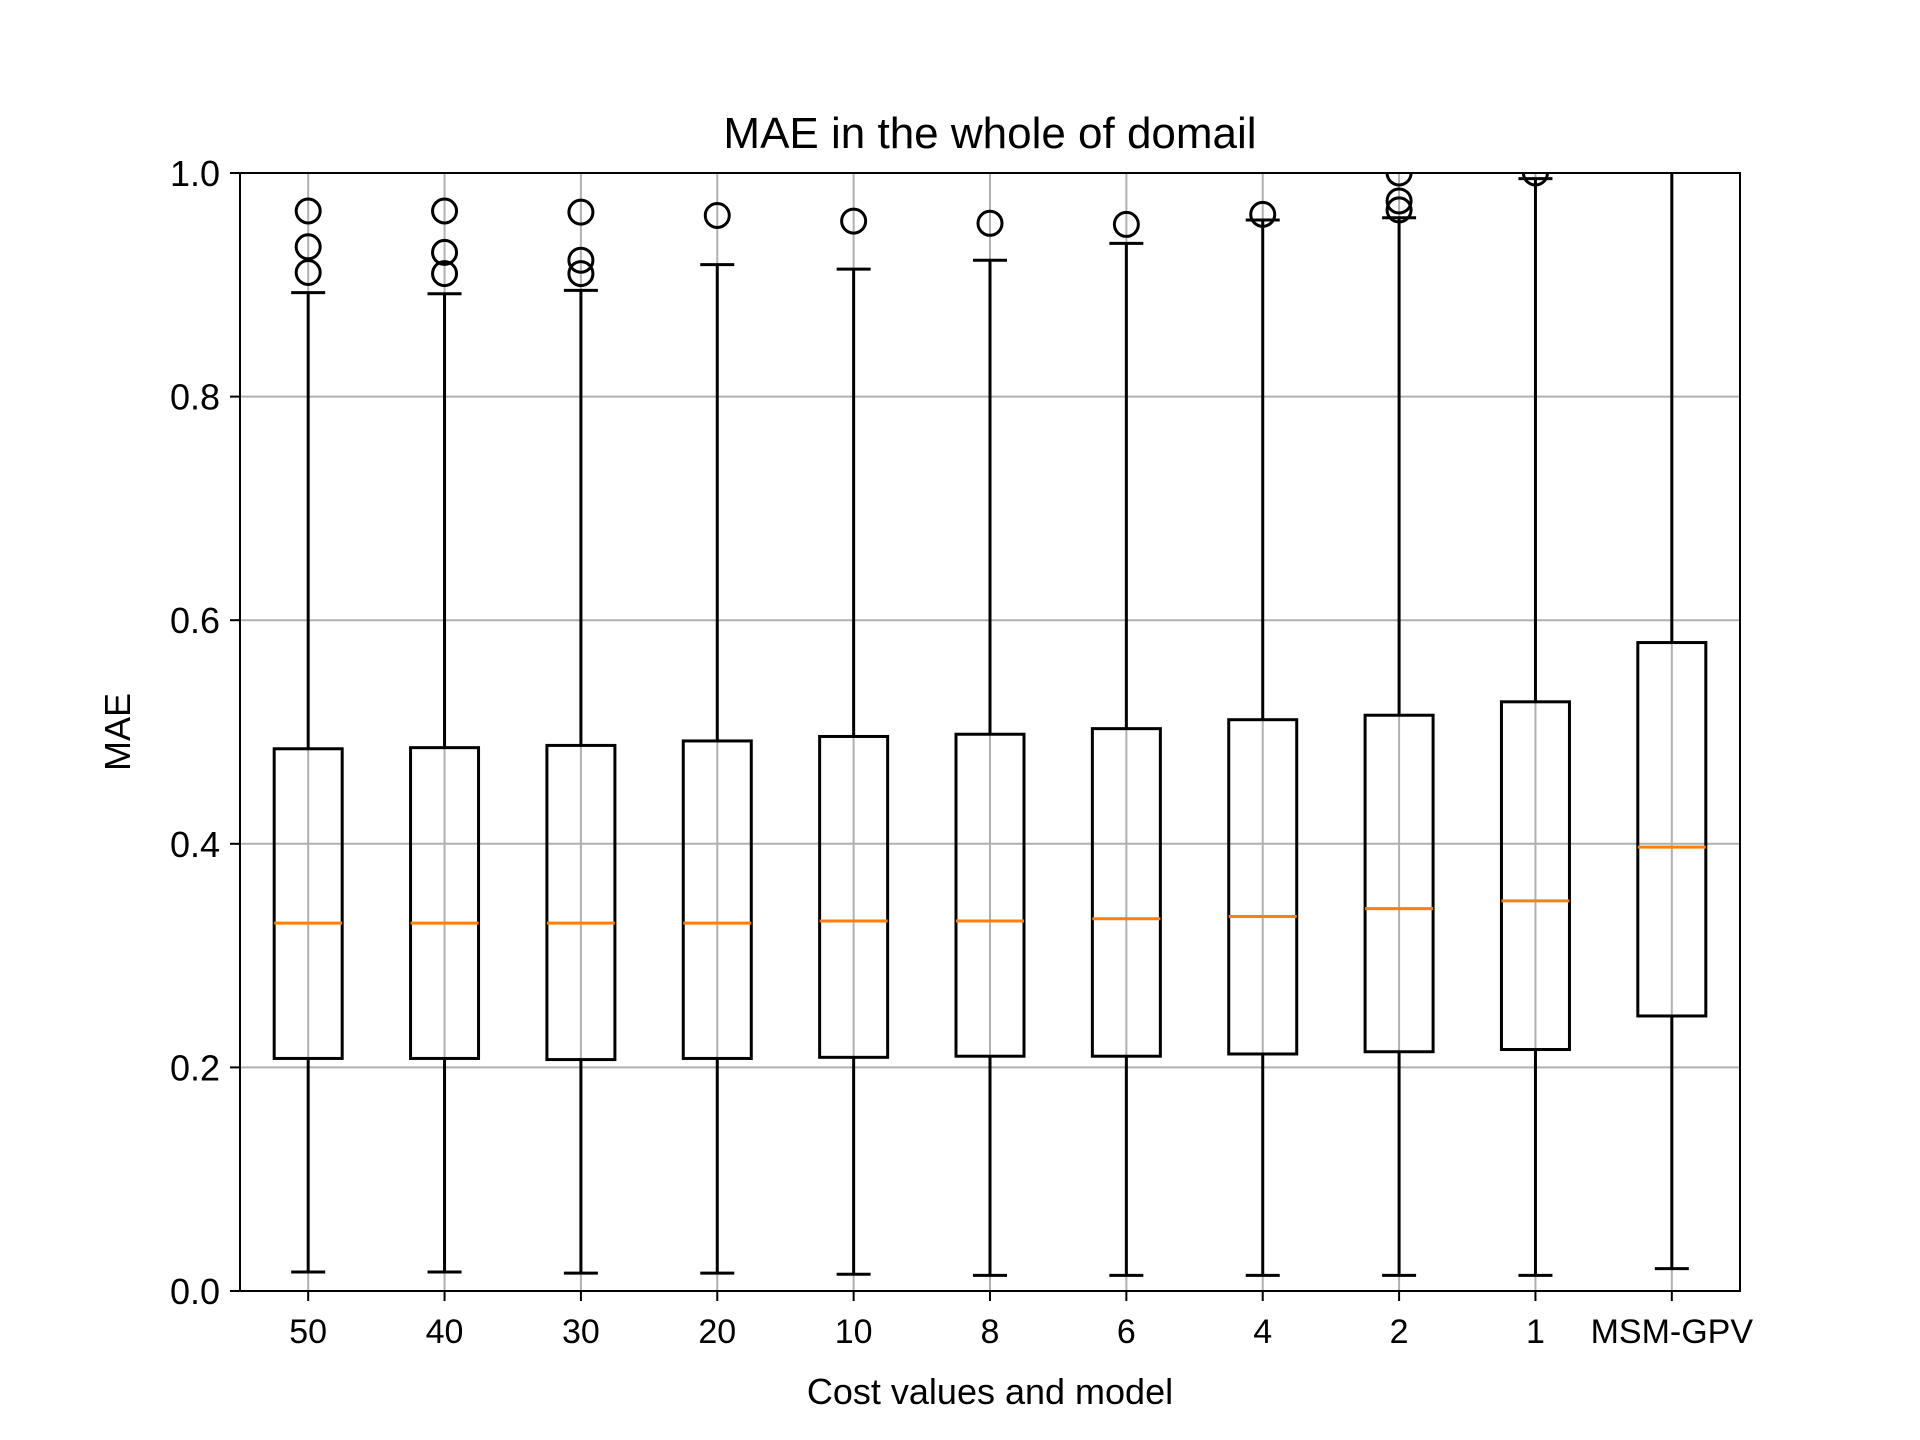 The width and height of the screenshot is (1920, 1440). Describe the element at coordinates (1126, 1332) in the screenshot. I see `x-tick-label: 6` at that location.